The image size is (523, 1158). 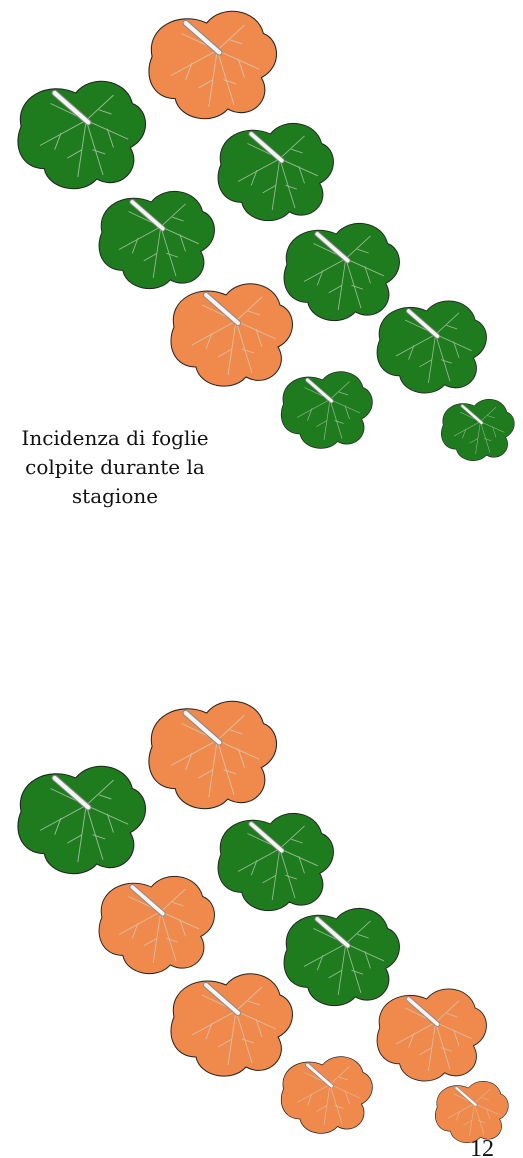 What do you see at coordinates (115, 467) in the screenshot?
I see `caption-line: colpite durante la` at bounding box center [115, 467].